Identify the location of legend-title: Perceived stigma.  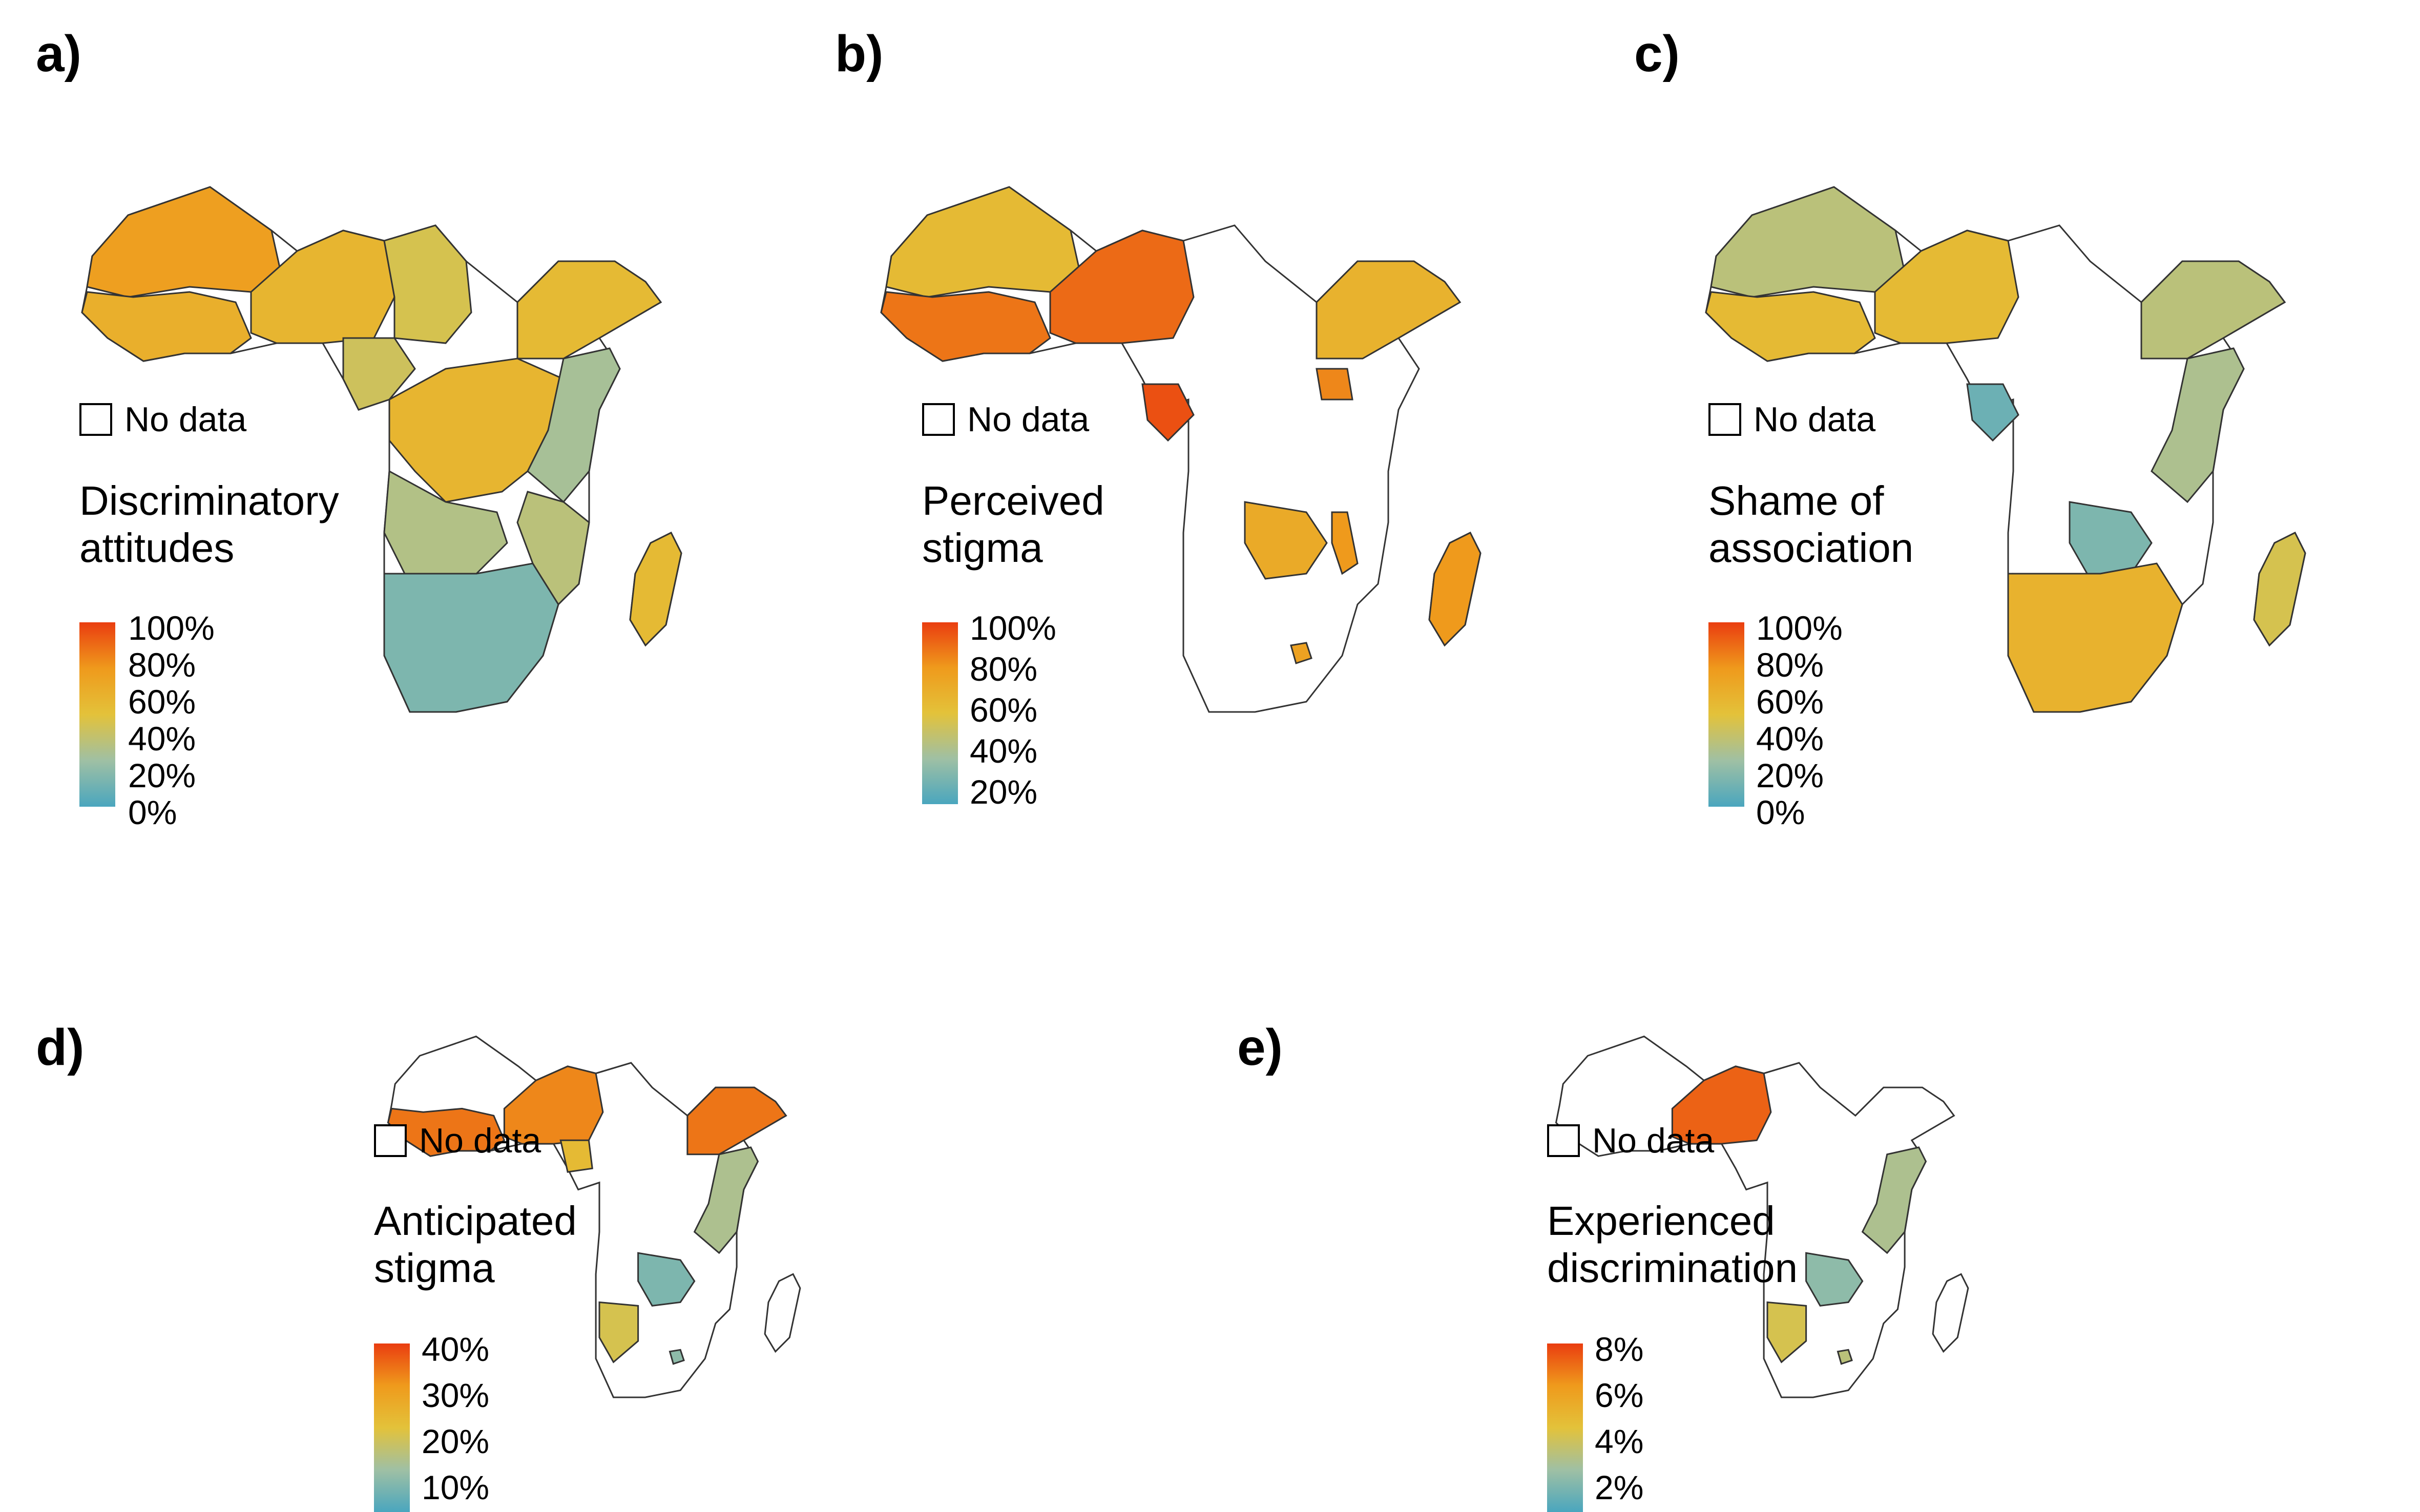
(1013, 524).